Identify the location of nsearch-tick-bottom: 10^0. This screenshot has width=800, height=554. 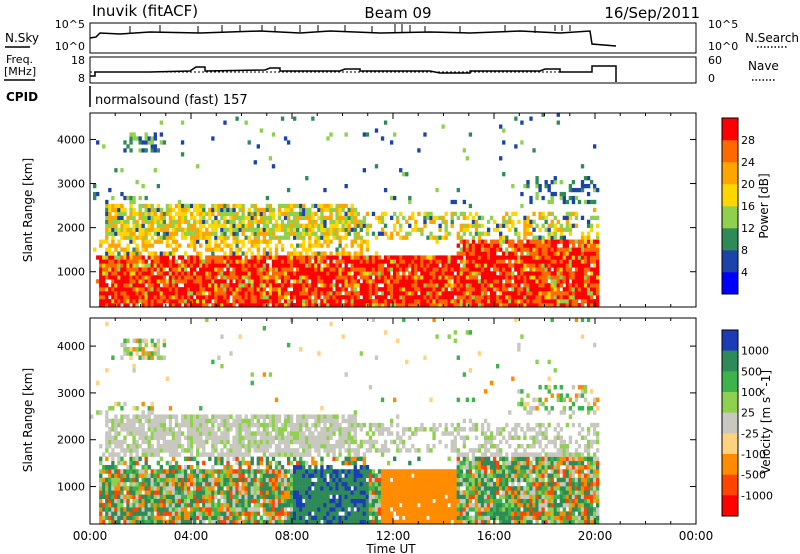
(723, 46).